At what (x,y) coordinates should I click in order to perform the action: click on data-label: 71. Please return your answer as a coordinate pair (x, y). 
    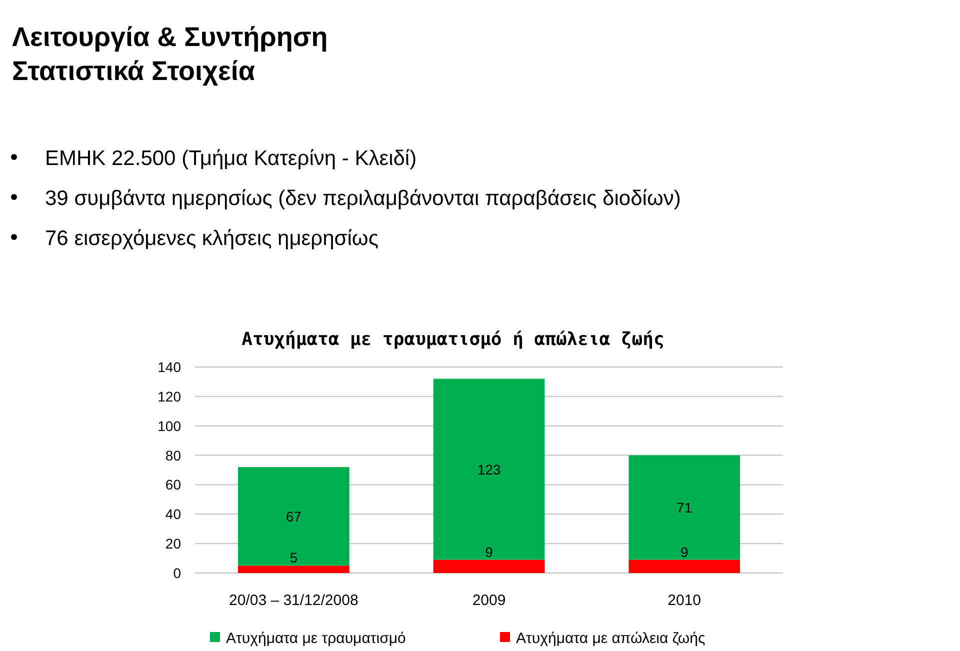
    Looking at the image, I should click on (684, 508).